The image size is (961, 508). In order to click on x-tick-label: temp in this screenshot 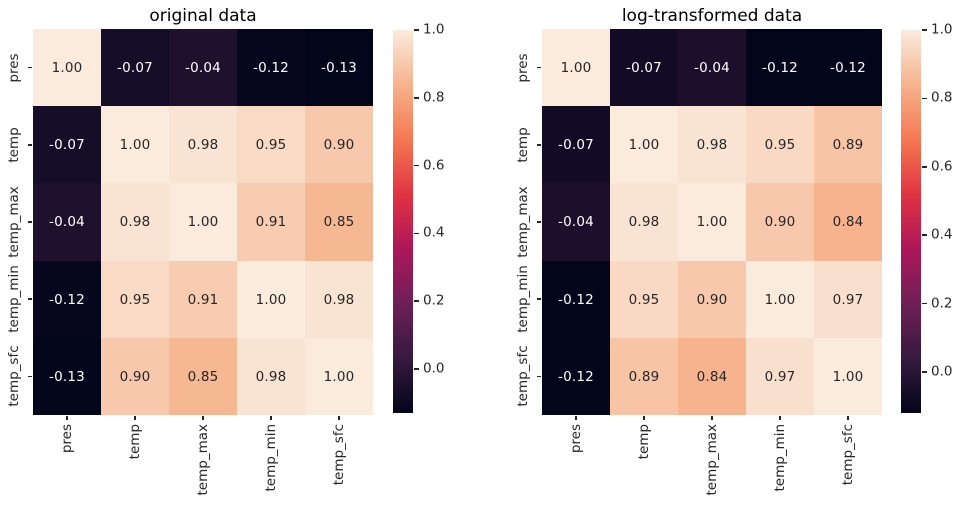, I will do `click(644, 442)`.